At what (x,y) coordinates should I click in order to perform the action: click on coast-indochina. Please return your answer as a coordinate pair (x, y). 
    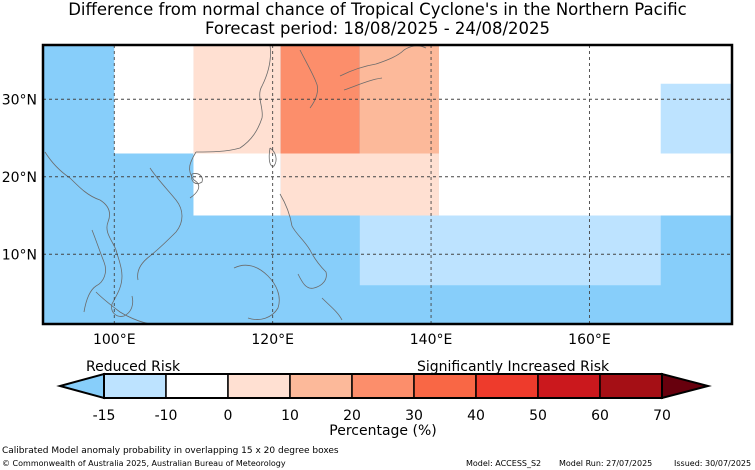
    Looking at the image, I should click on (89, 234).